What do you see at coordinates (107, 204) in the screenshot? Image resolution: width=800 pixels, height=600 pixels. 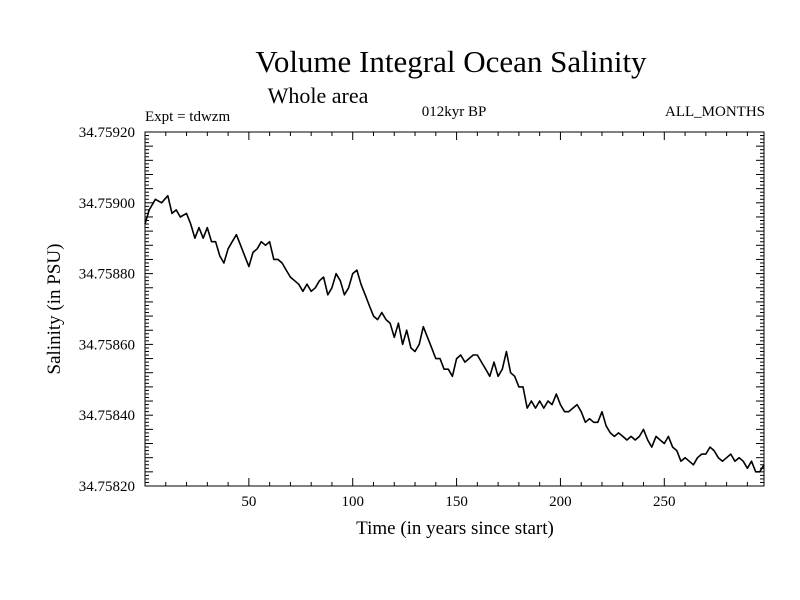 I see `y-tick-label: 34.75900` at bounding box center [107, 204].